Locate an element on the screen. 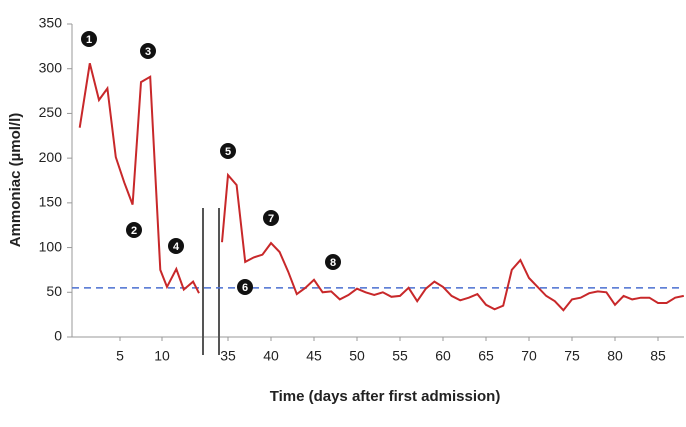  x-tick-label: 50 is located at coordinates (357, 356).